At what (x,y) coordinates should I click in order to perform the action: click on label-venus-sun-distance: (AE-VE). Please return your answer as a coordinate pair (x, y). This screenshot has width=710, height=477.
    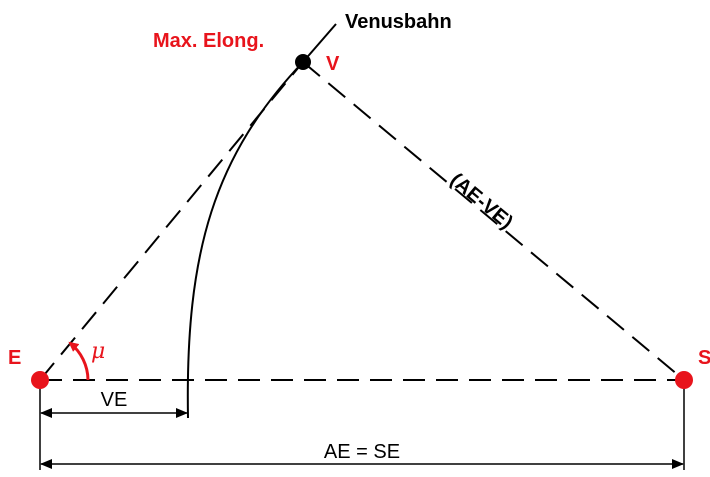
    Looking at the image, I should click on (481, 201).